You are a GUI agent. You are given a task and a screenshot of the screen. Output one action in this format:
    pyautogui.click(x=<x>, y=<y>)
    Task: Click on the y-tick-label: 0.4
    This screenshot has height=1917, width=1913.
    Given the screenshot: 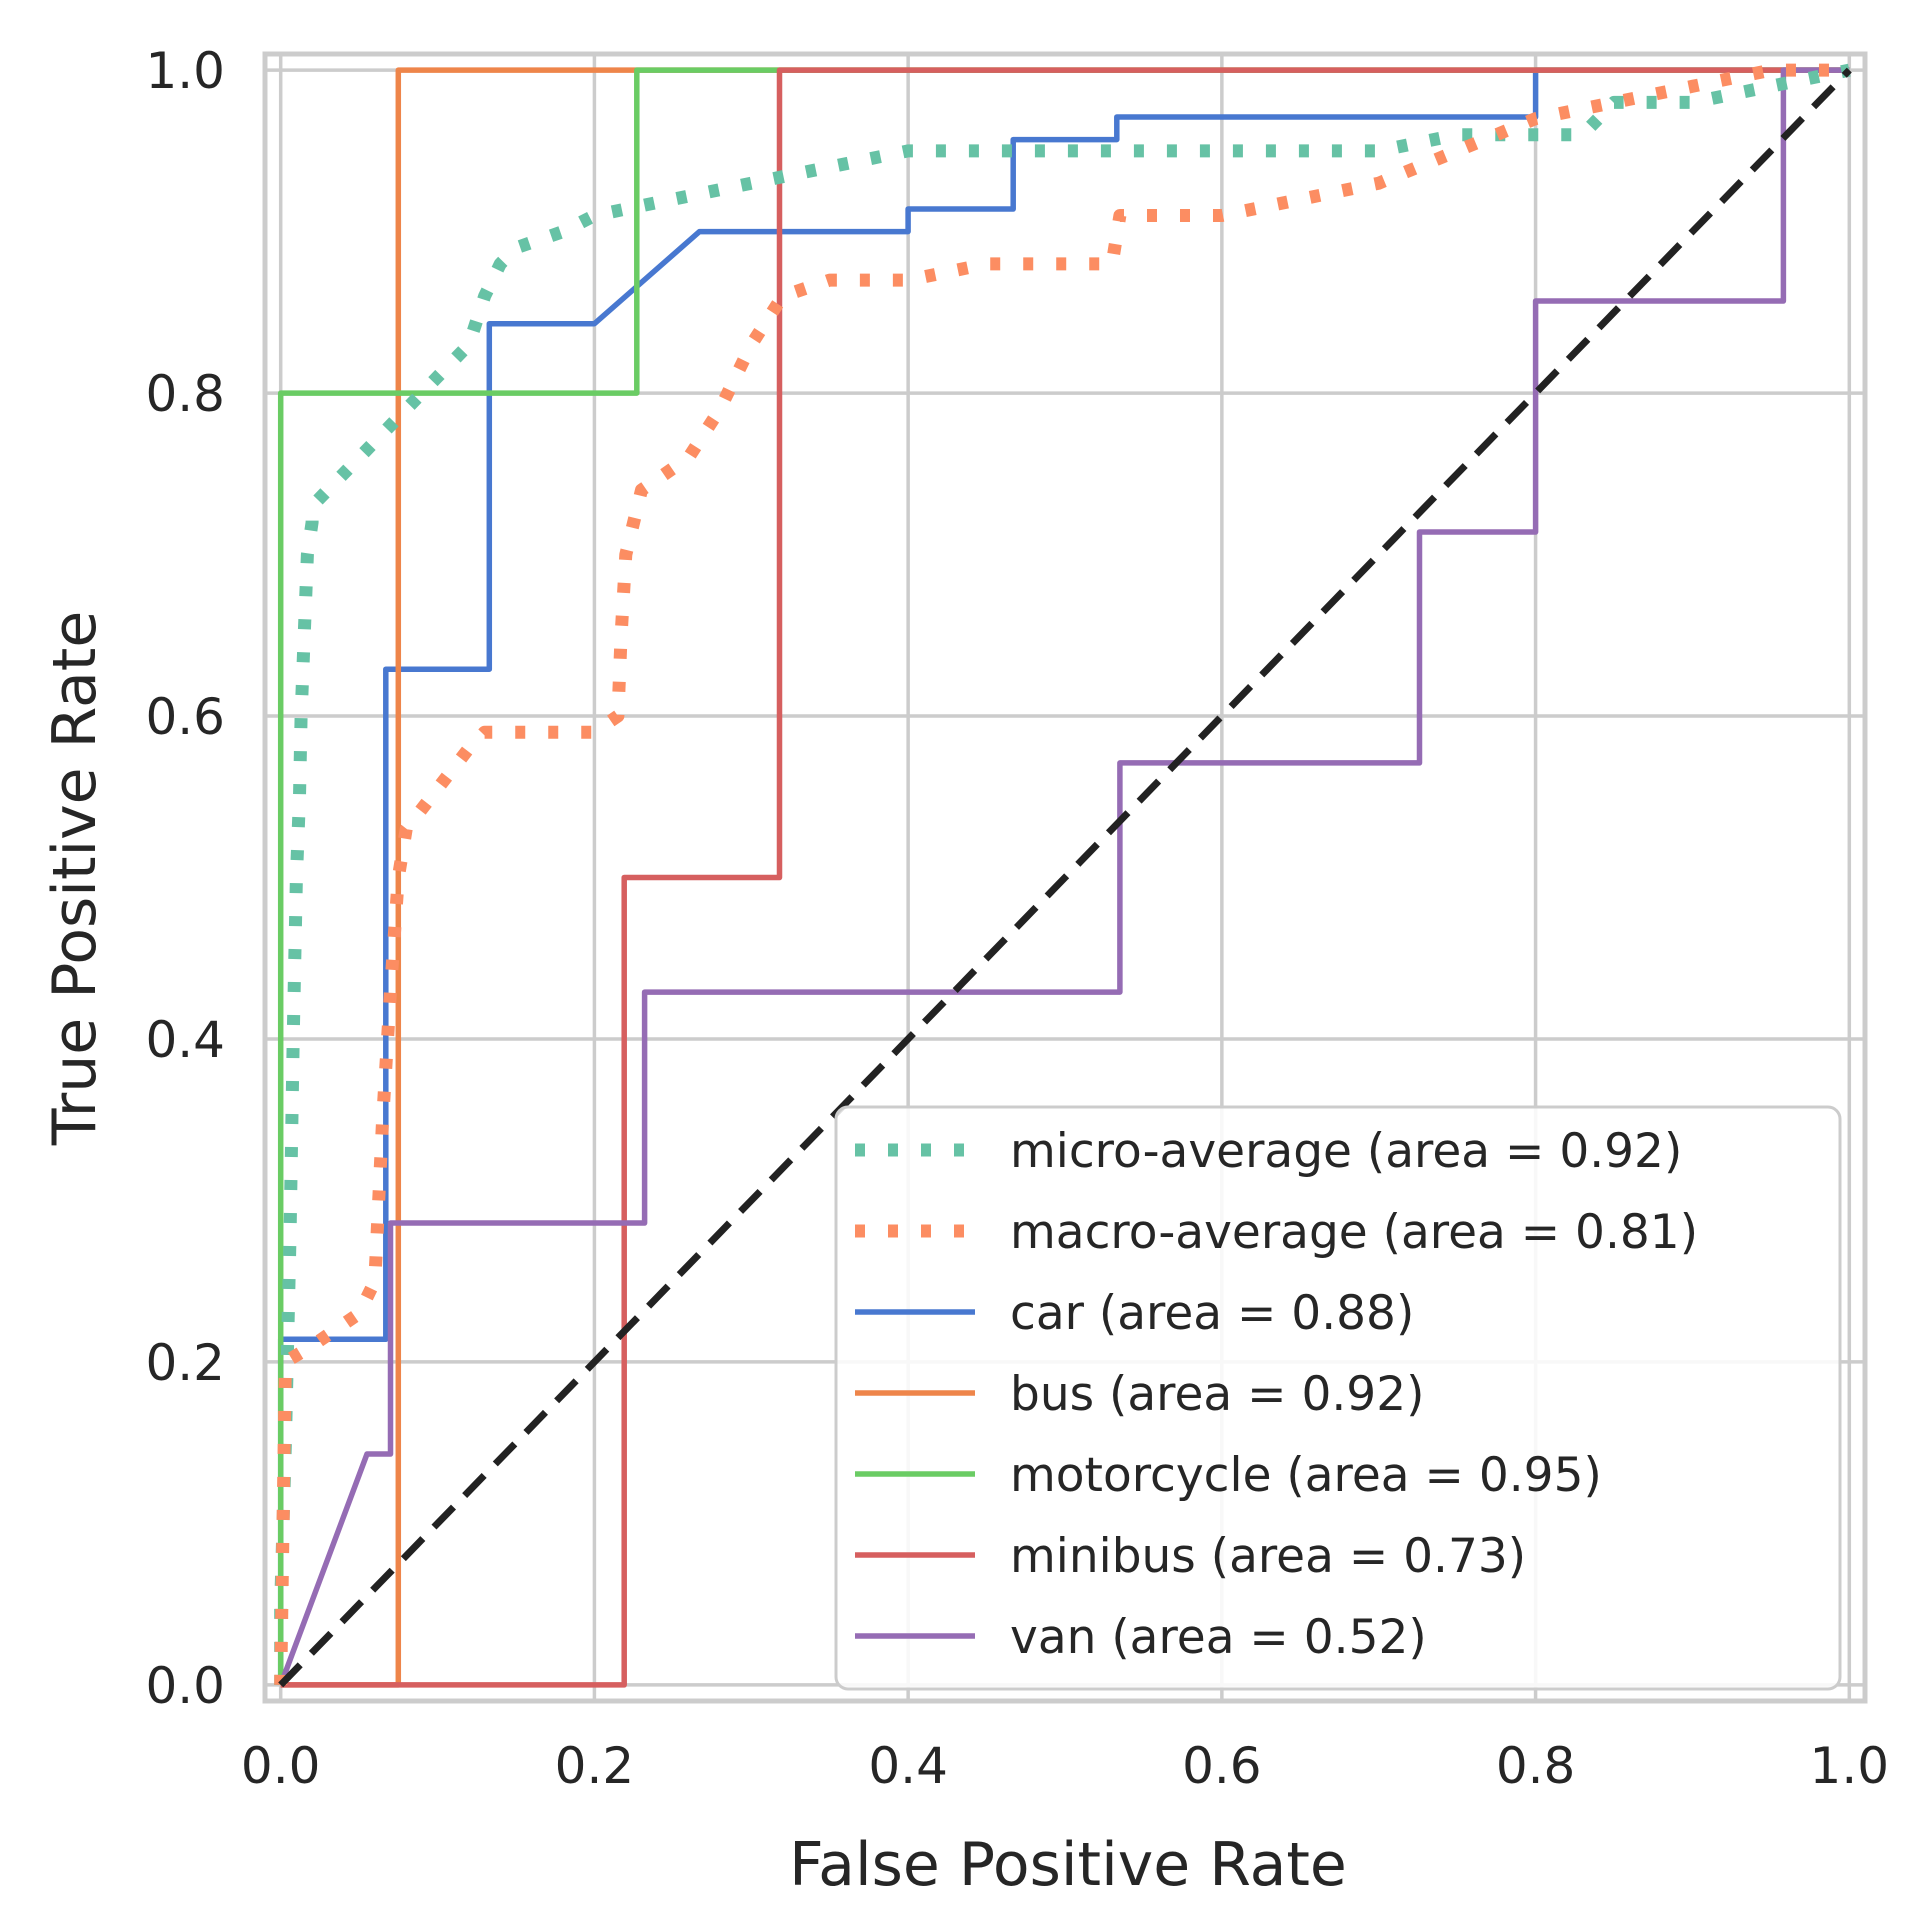 What is the action you would take?
    pyautogui.click(x=185, y=1040)
    